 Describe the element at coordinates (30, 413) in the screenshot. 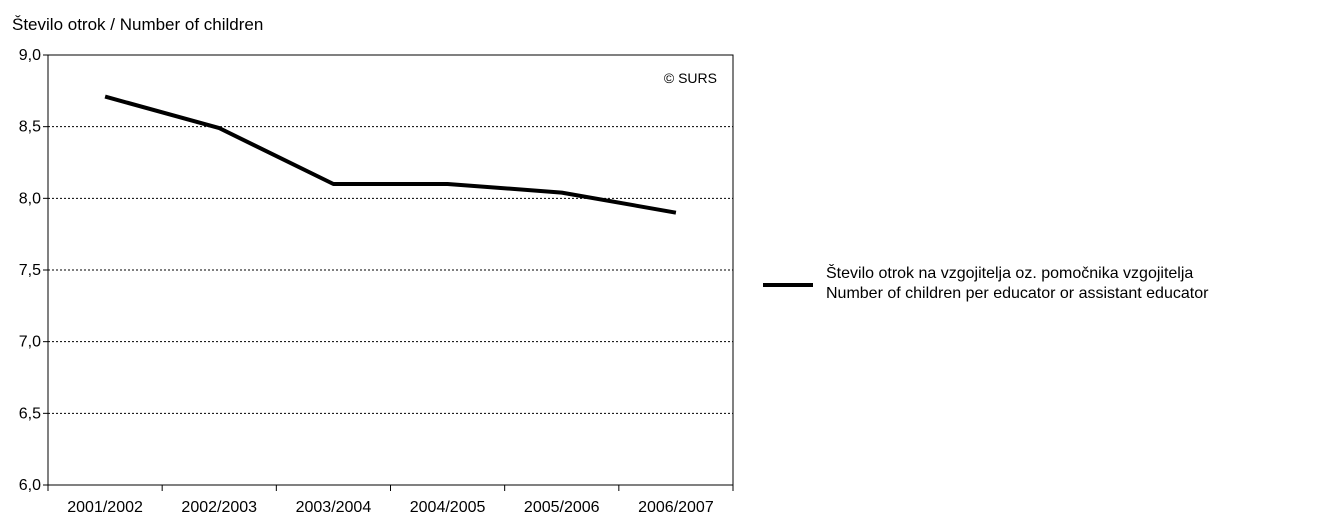

I see `y-tick-label: 6,5` at that location.